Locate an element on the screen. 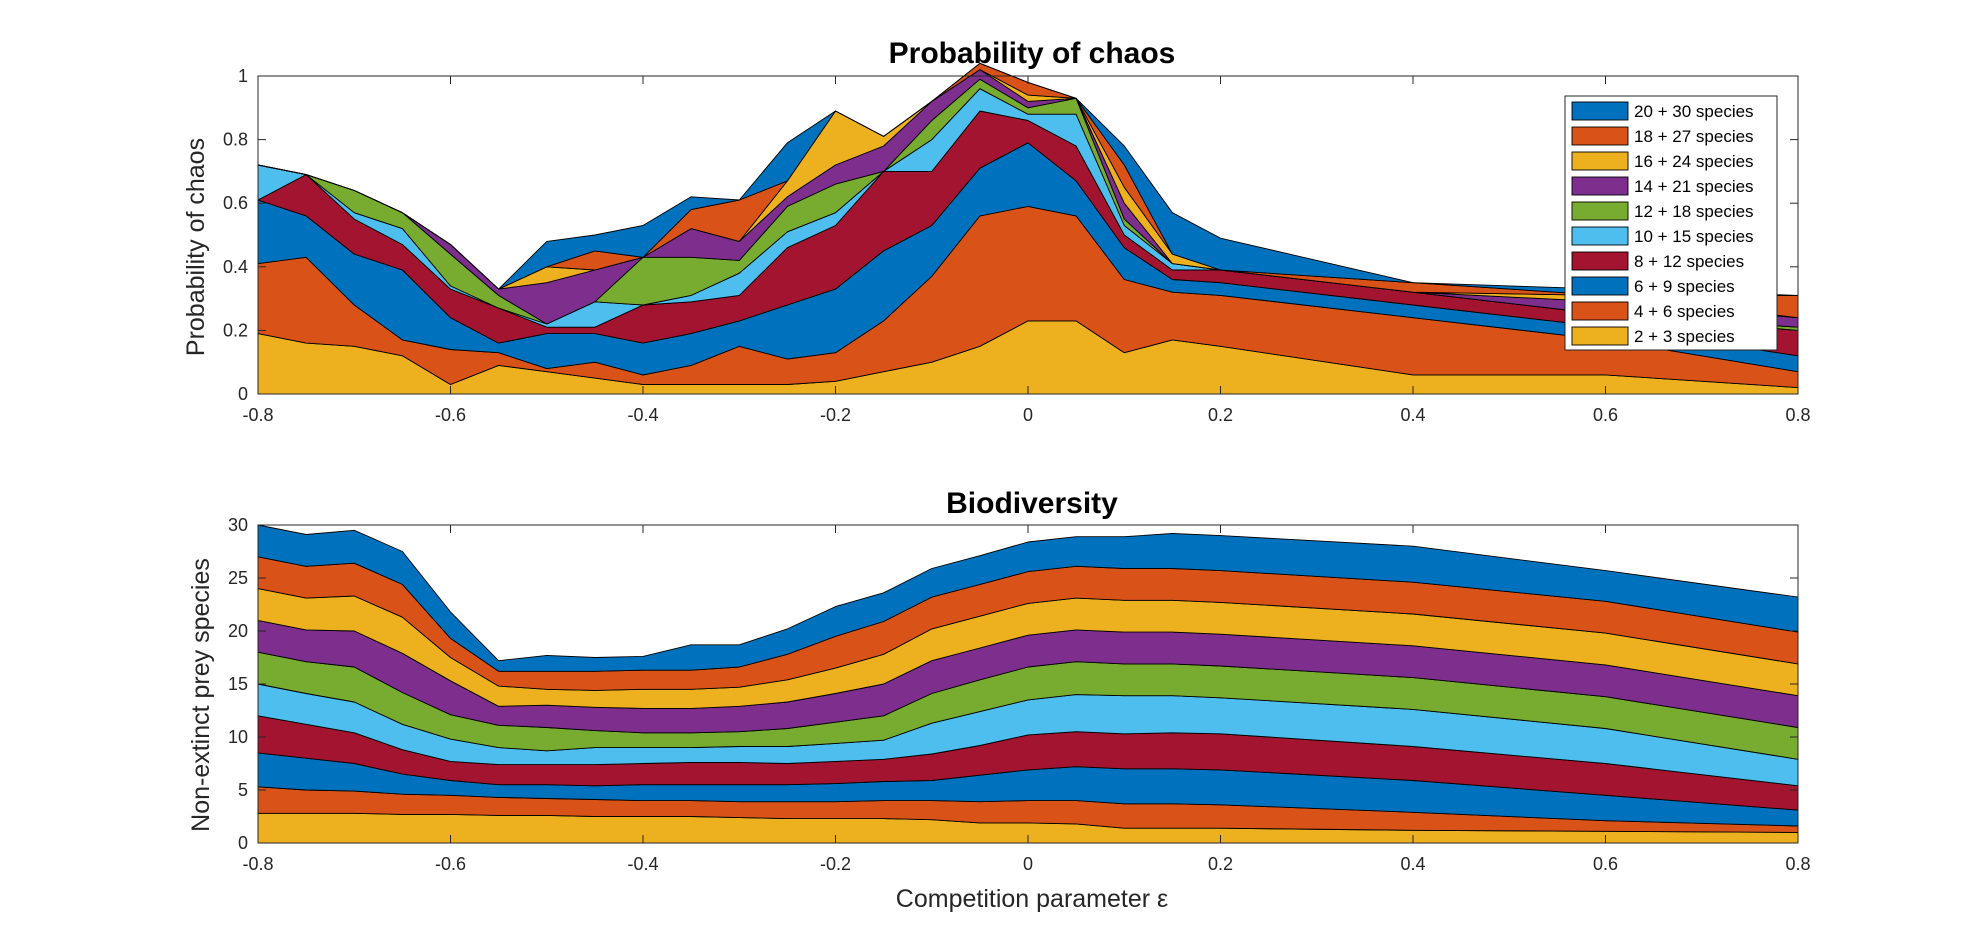 Image resolution: width=1977 pixels, height=944 pixels. y-tick-label: 30 is located at coordinates (238, 525).